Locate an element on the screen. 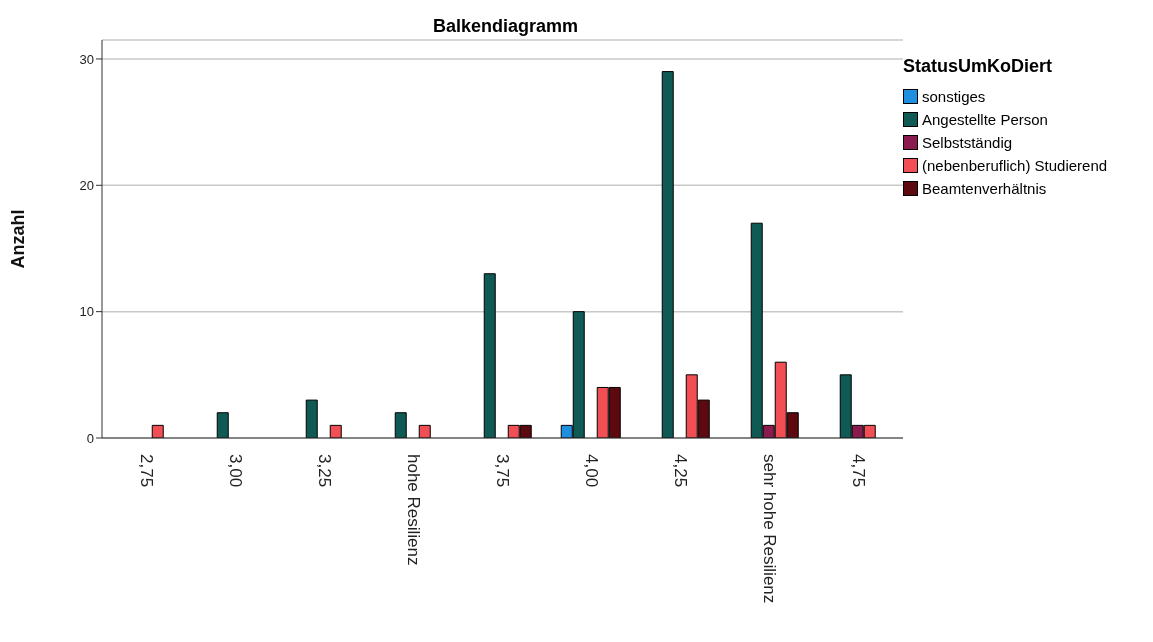  x-tick-label: 3,75 is located at coordinates (502, 471).